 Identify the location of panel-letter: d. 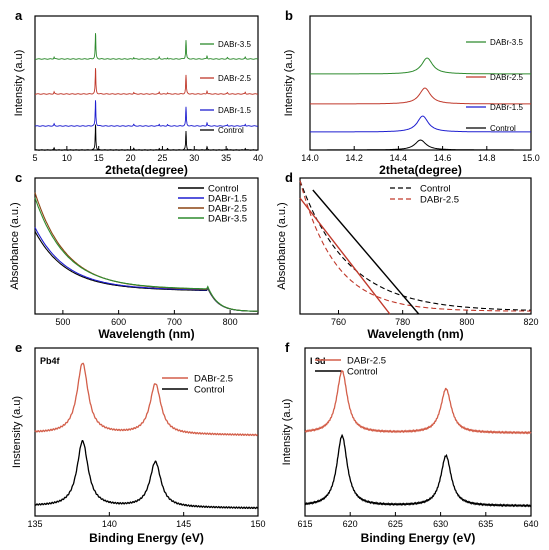
(289, 177).